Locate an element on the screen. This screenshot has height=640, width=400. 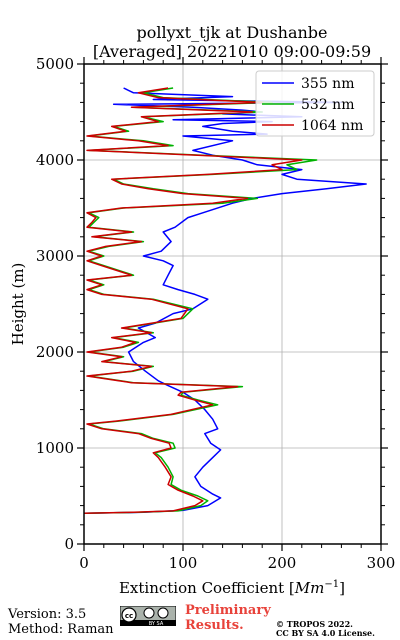
y-tick-label: 2000 is located at coordinates (55, 352).